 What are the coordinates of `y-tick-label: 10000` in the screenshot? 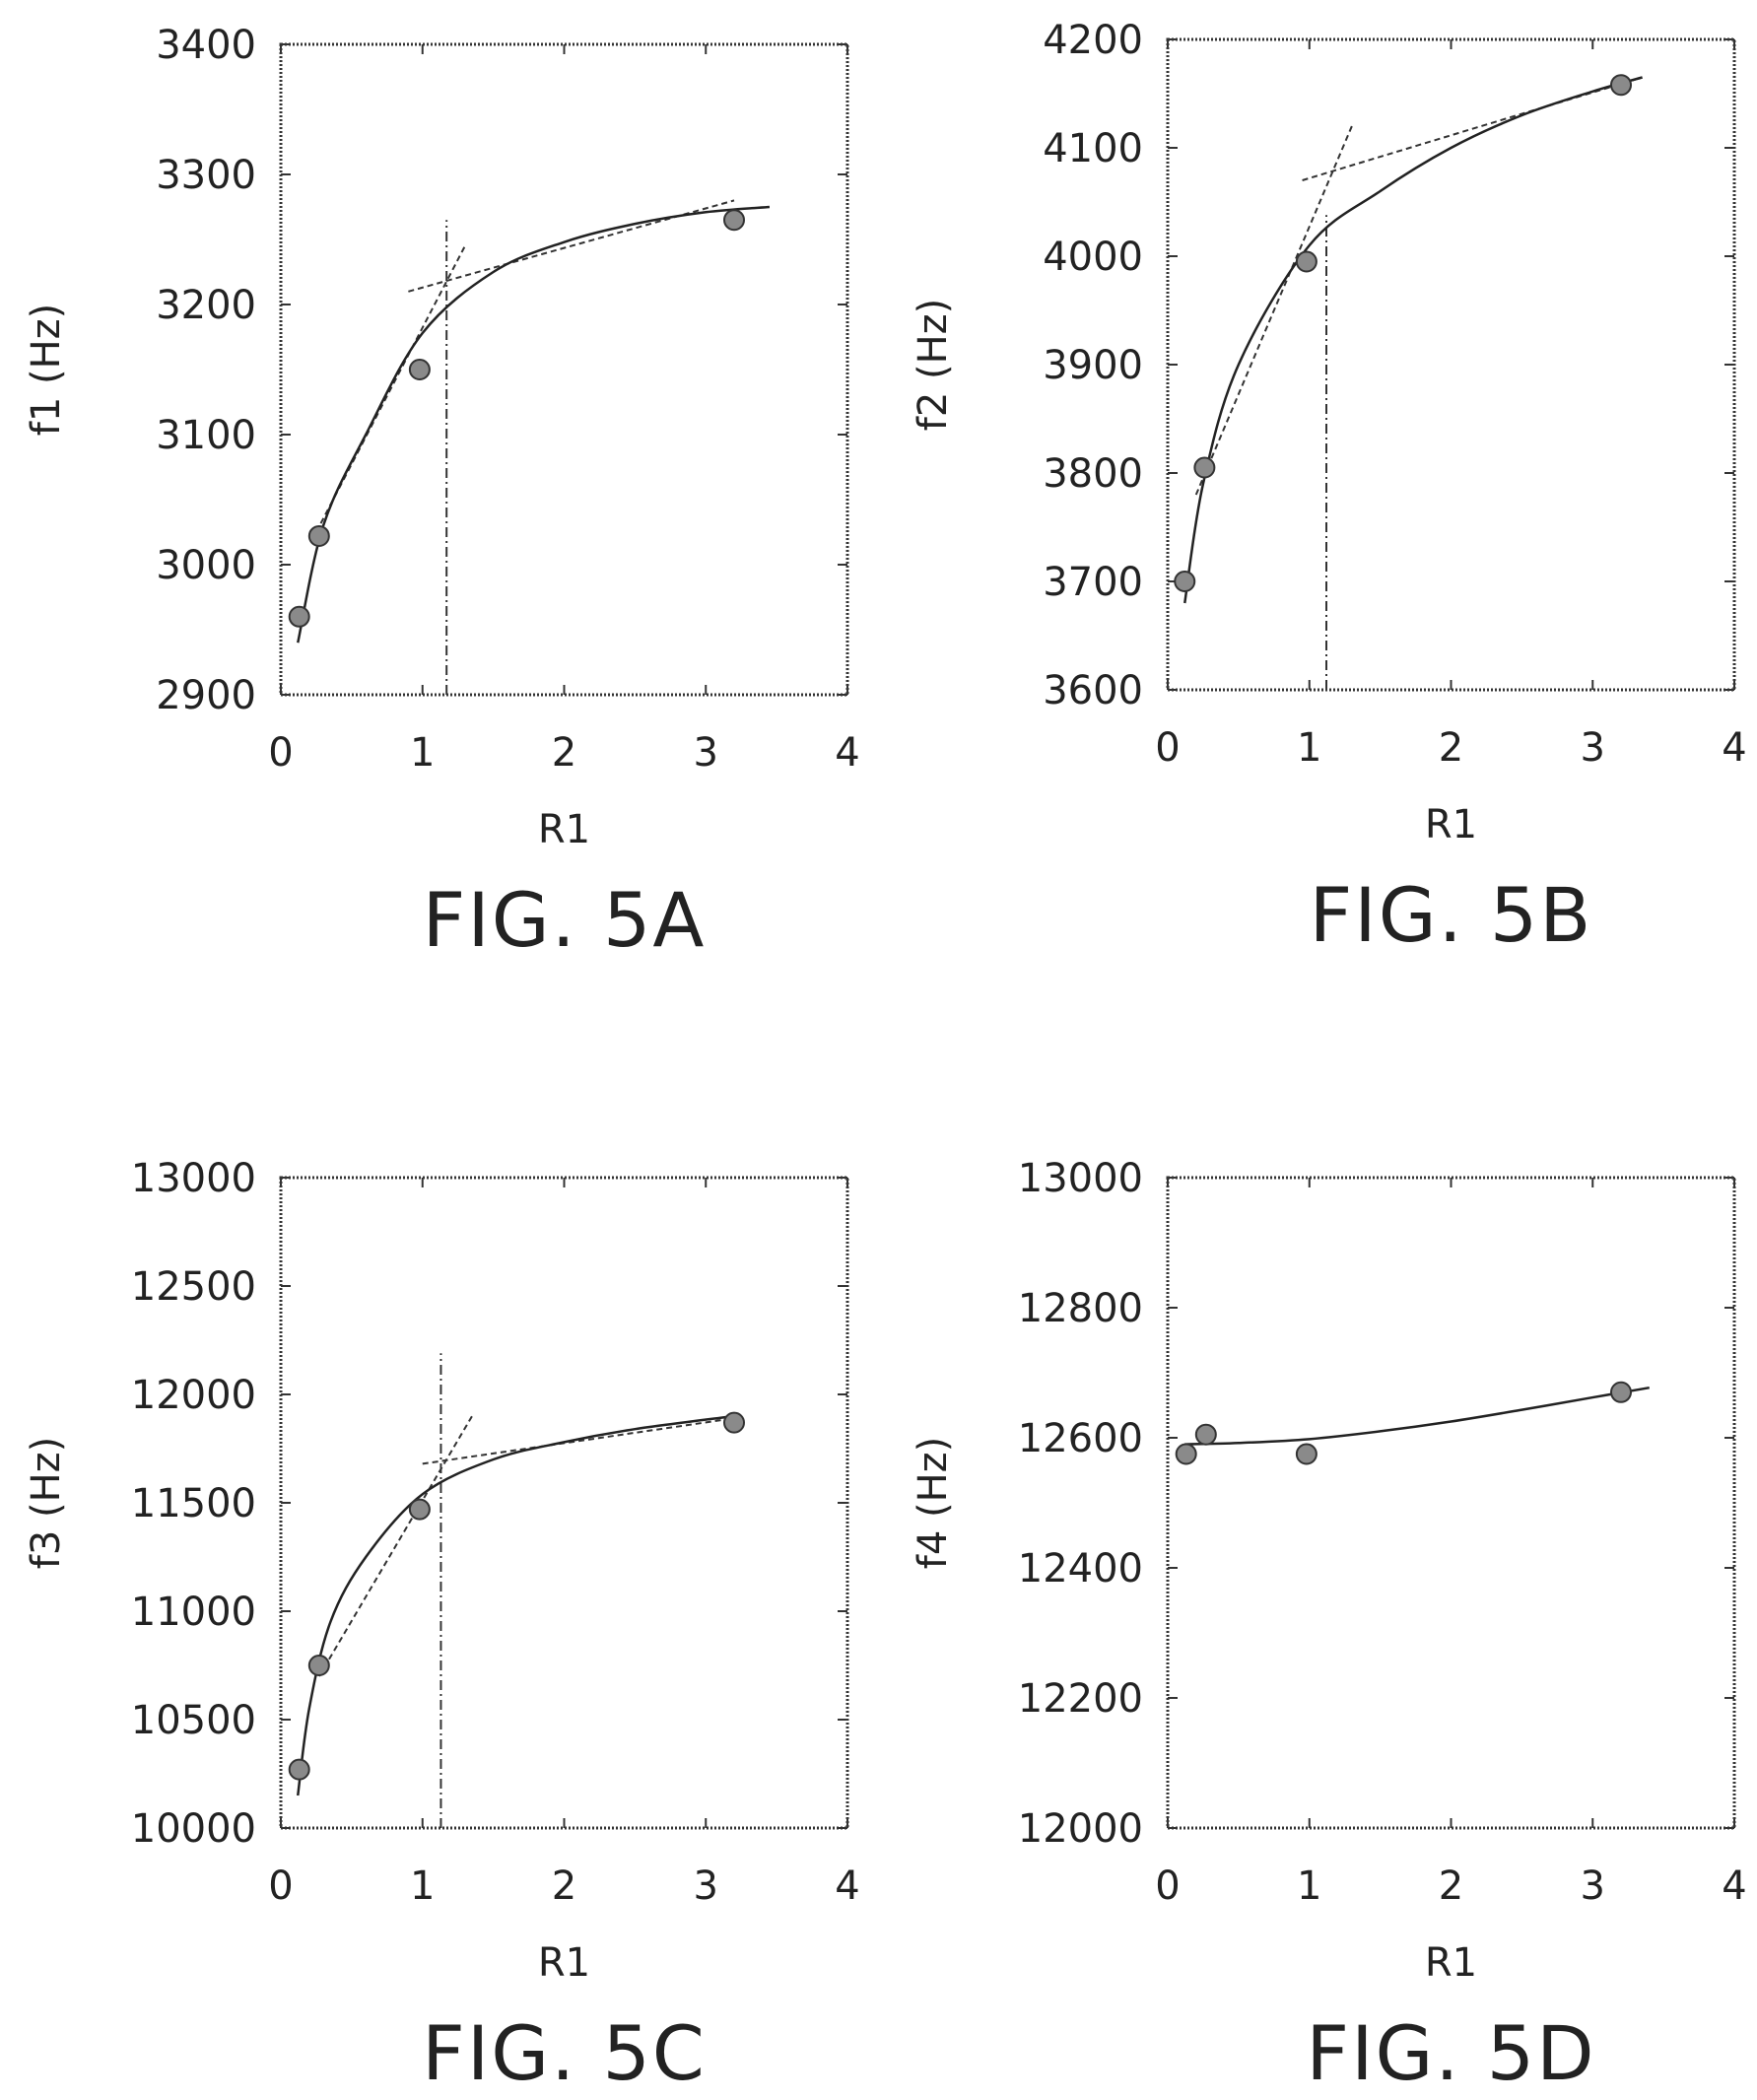 It's located at (193, 1829).